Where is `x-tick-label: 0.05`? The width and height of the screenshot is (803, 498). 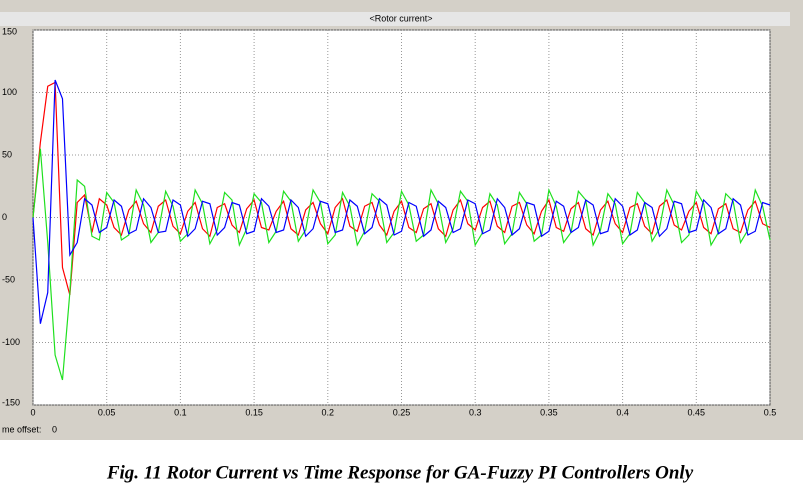
x-tick-label: 0.05 is located at coordinates (107, 412).